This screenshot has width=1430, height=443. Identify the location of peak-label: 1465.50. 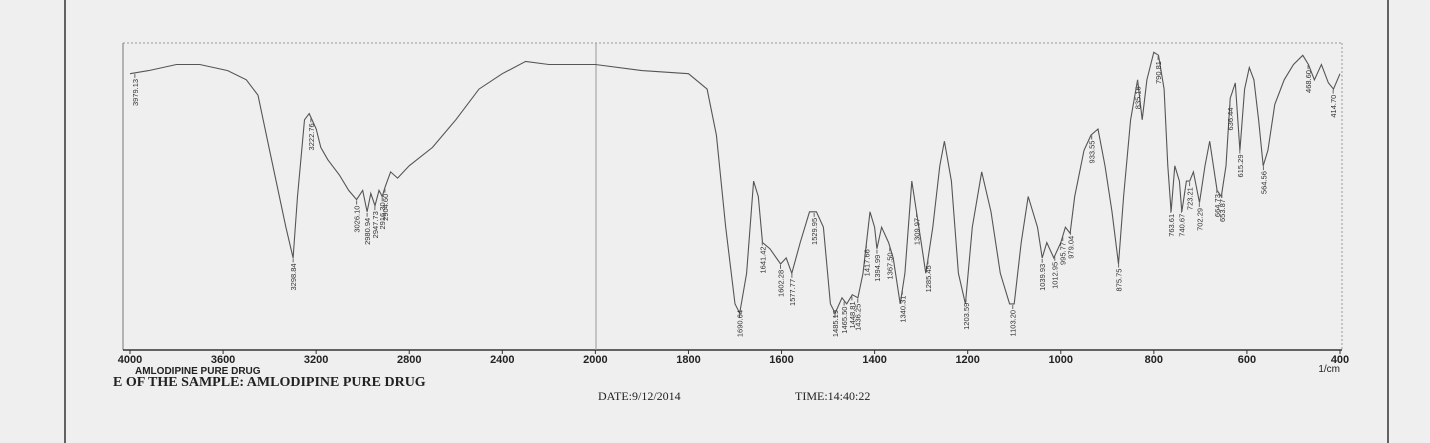
(844, 320).